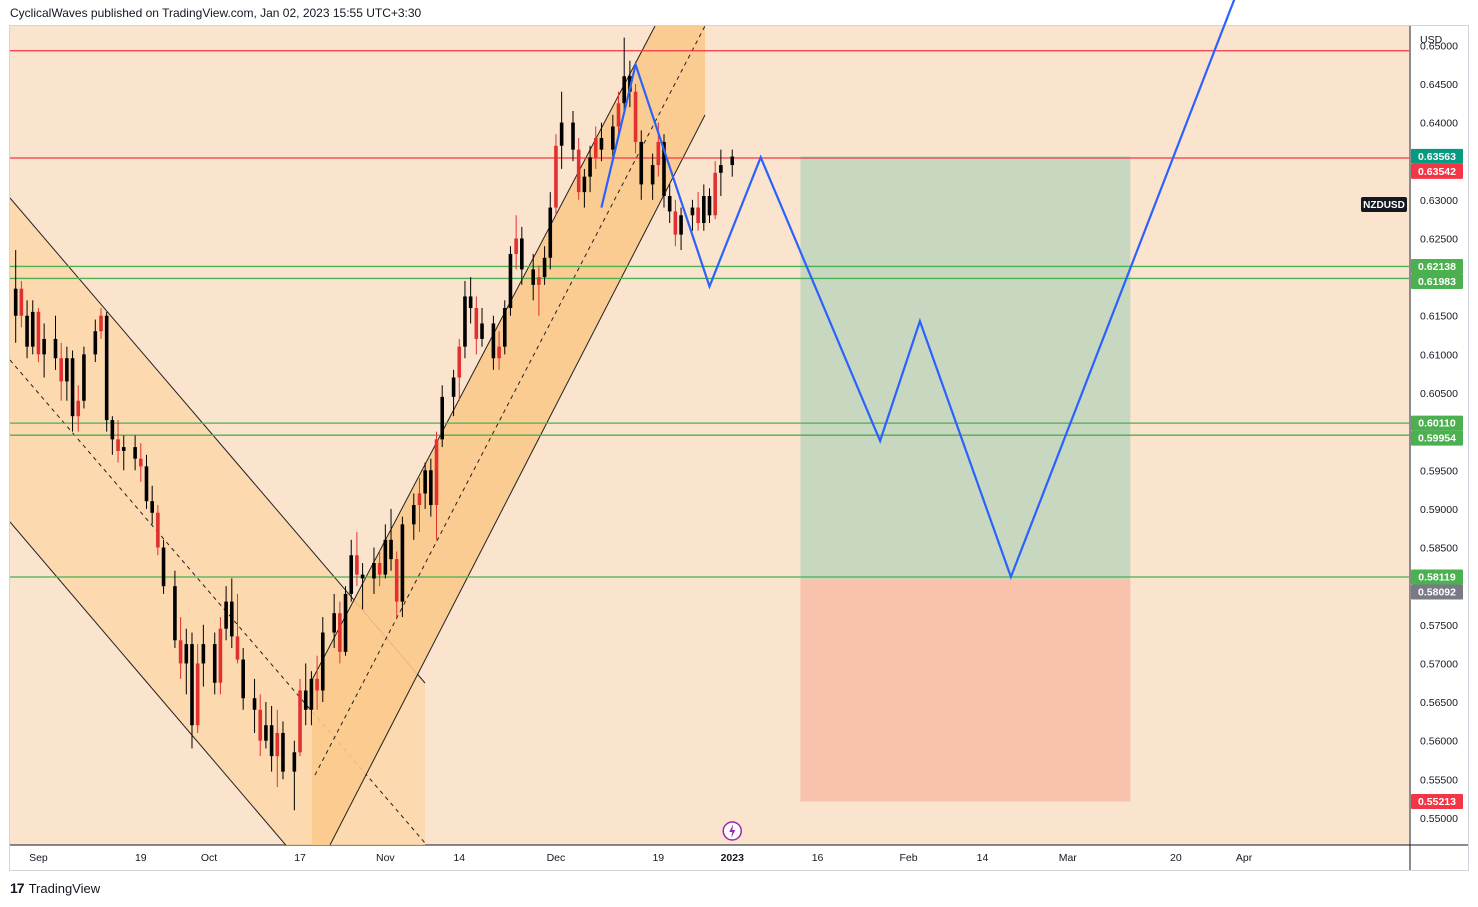 The height and width of the screenshot is (907, 1478). I want to click on time-tick-label: 14, so click(983, 858).